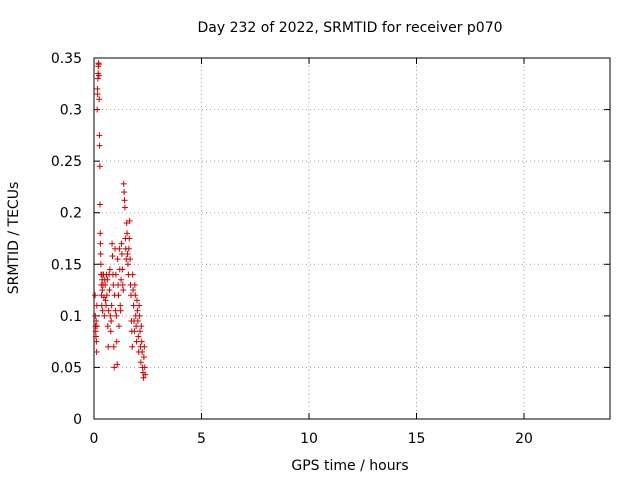  I want to click on y-tick-labels: 0 0.05 0.1 0.15 0.2 0.25 0.3 0.35, so click(66, 239).